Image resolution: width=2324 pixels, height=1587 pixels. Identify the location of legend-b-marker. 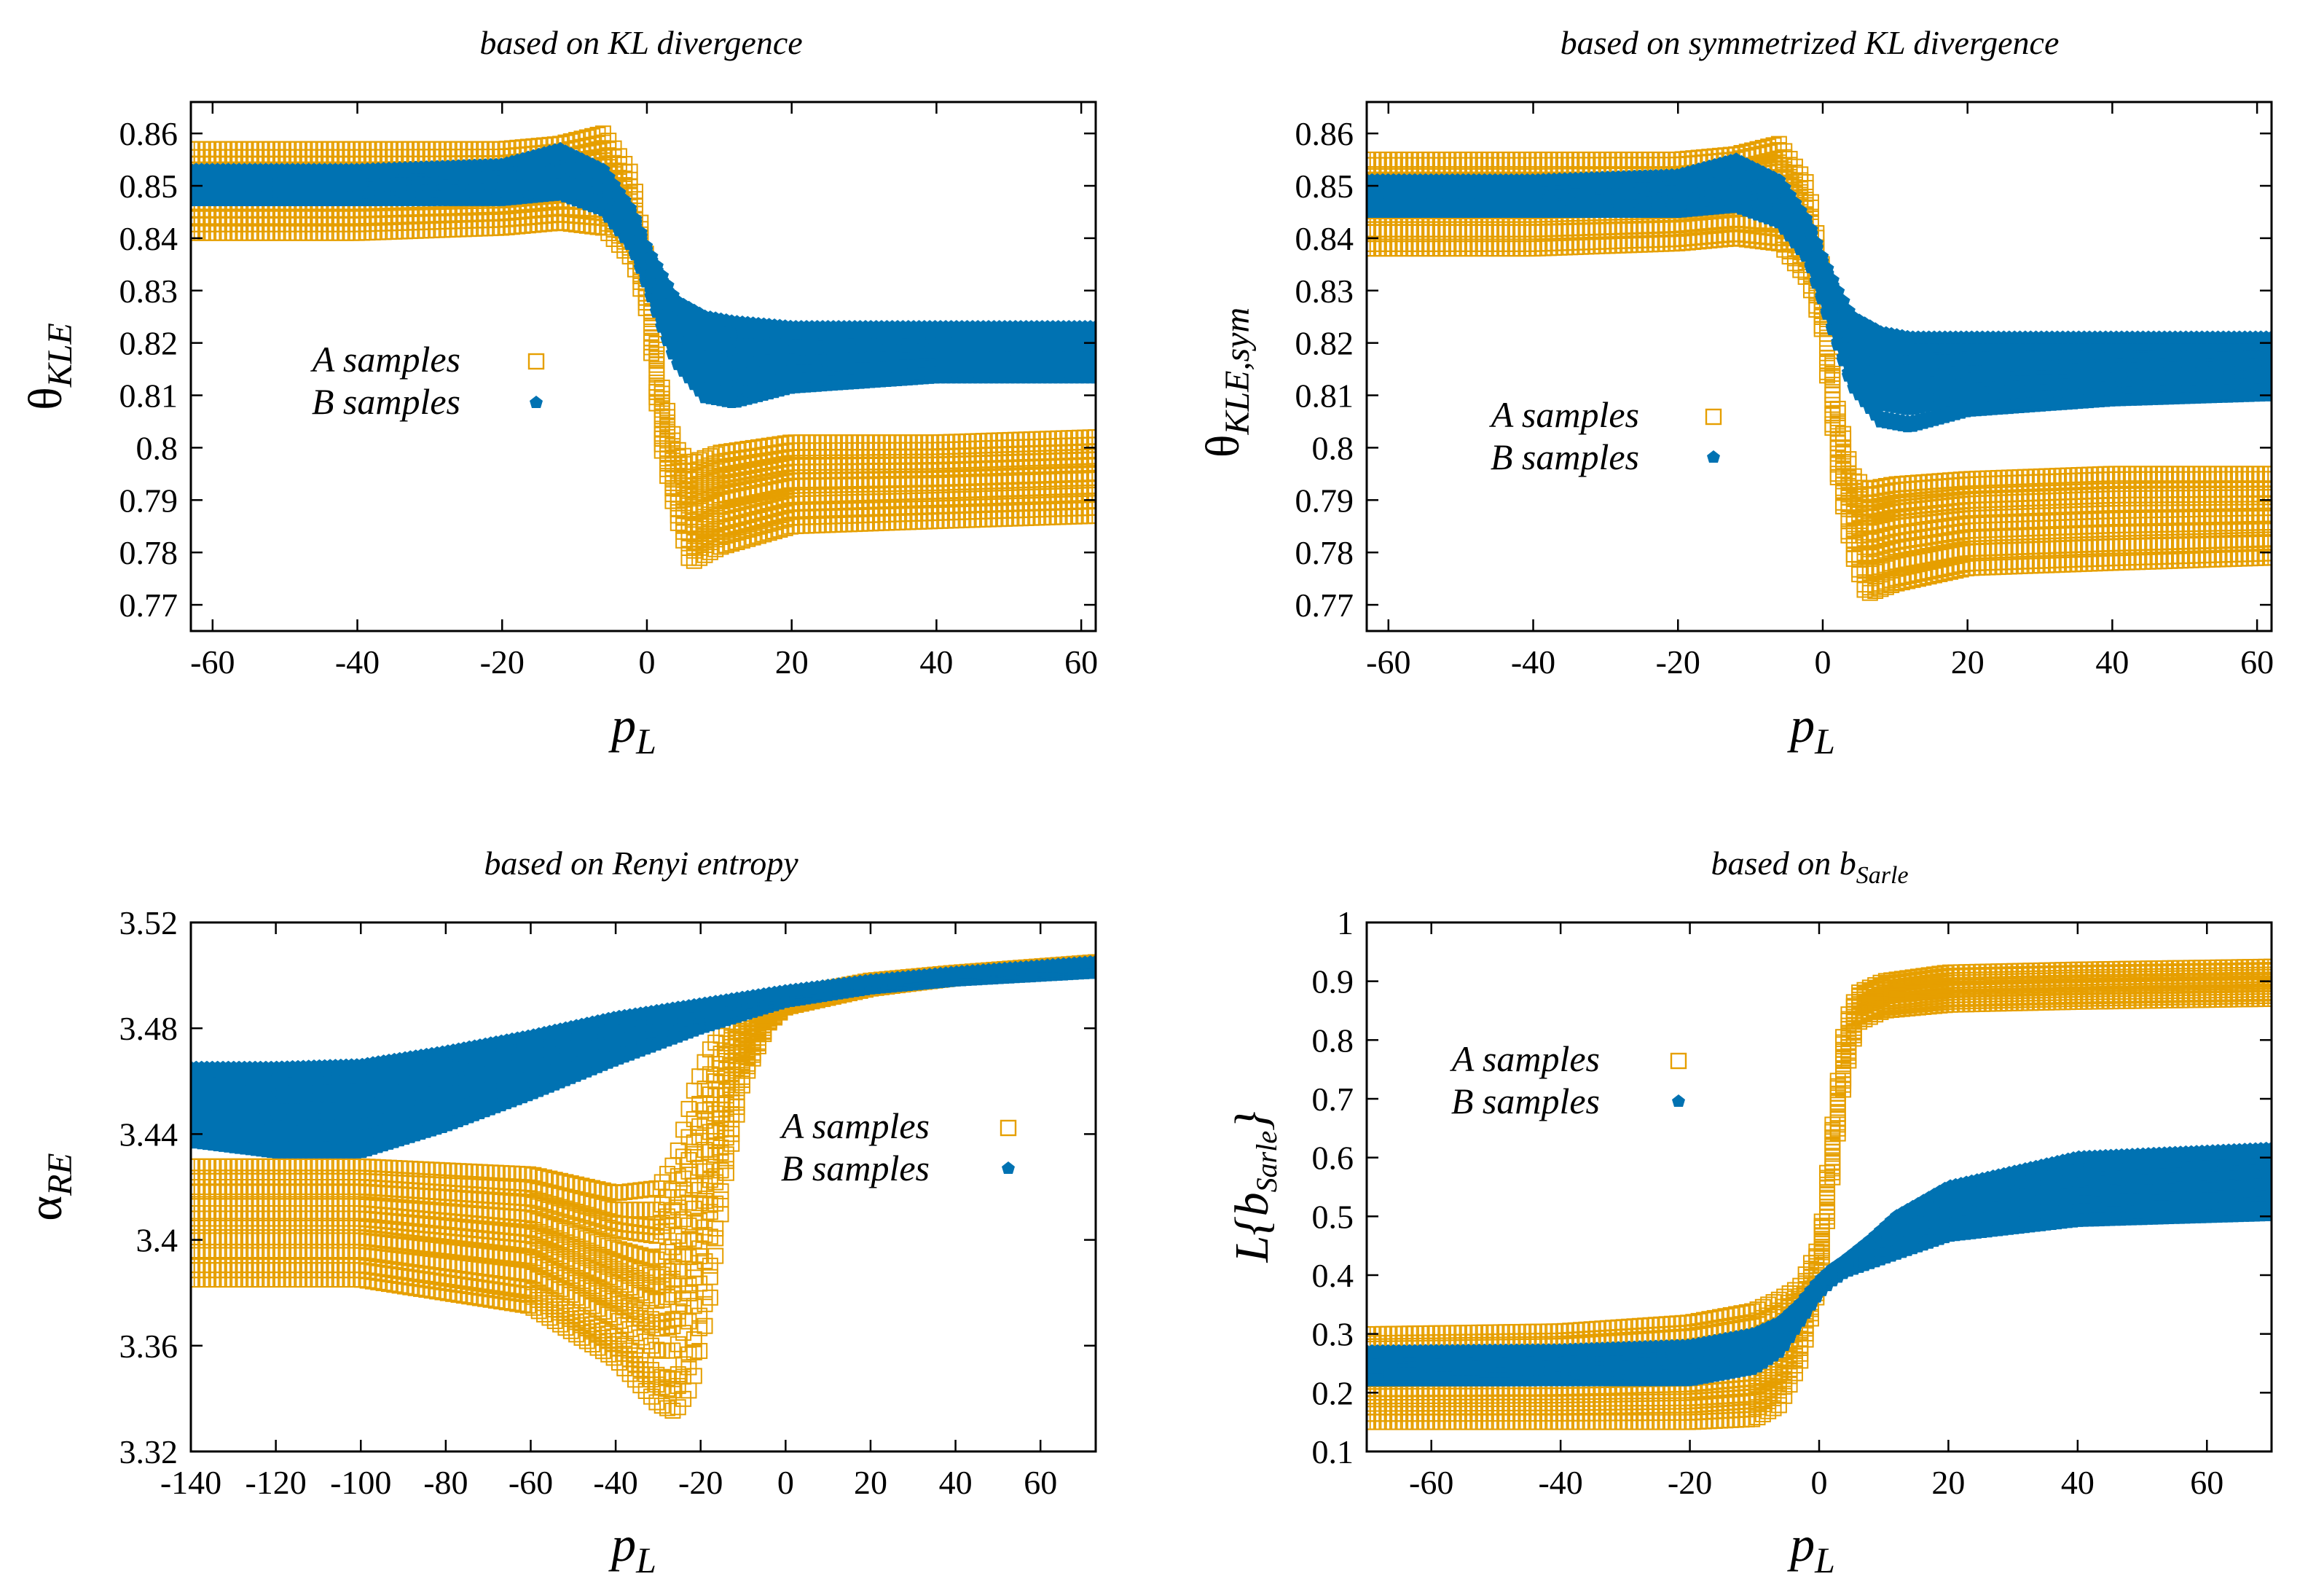
(536, 402).